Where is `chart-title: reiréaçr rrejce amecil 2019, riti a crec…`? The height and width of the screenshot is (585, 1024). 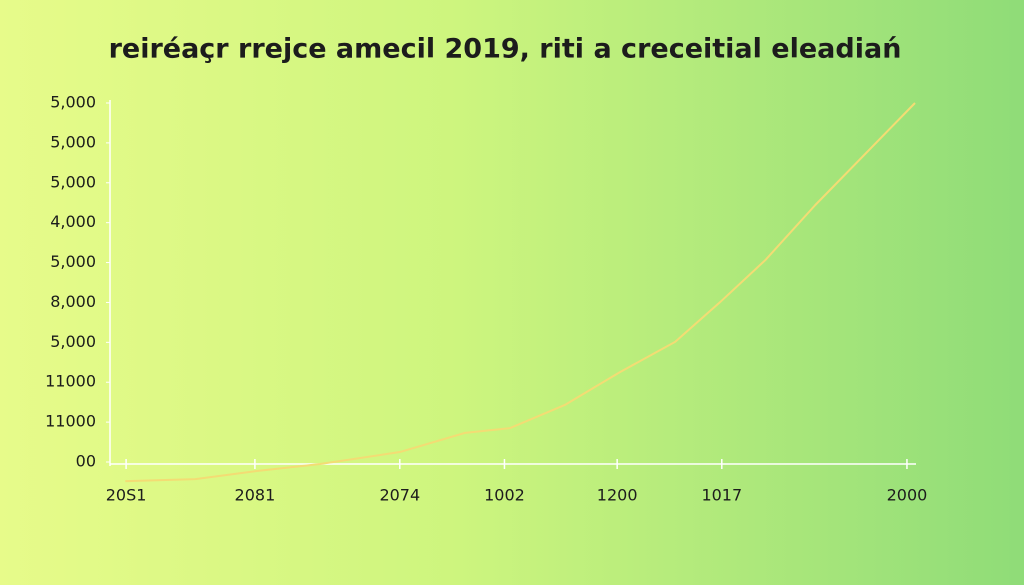 chart-title: reiréaçr rrejce amecil 2019, riti a crec… is located at coordinates (505, 49).